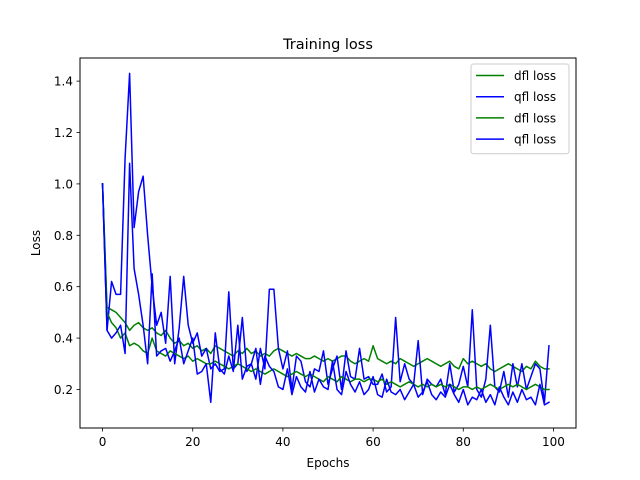  What do you see at coordinates (282, 442) in the screenshot?
I see `x-tick-label: 40` at bounding box center [282, 442].